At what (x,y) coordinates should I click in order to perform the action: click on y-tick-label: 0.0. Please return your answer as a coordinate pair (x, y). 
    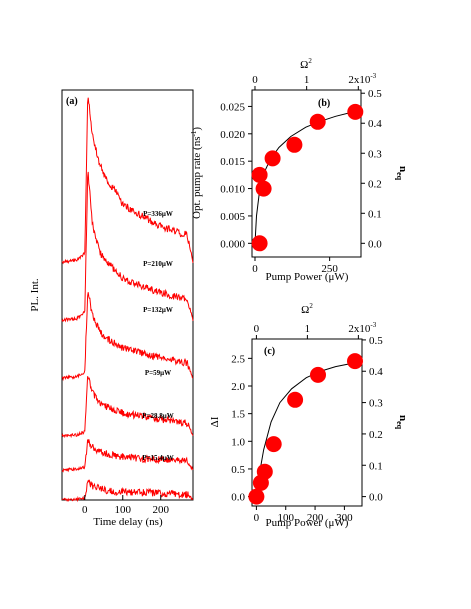
    Looking at the image, I should click on (238, 498).